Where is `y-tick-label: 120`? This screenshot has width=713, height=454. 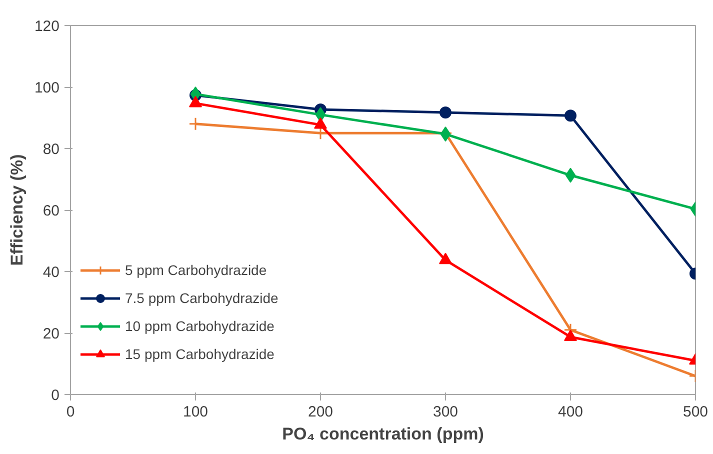 y-tick-label: 120 is located at coordinates (47, 26).